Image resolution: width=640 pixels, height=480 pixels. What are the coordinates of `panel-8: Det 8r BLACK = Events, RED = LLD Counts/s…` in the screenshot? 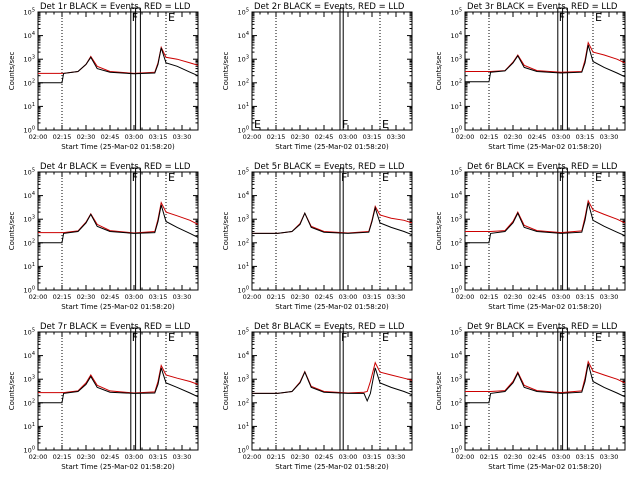 It's located at (317, 396).